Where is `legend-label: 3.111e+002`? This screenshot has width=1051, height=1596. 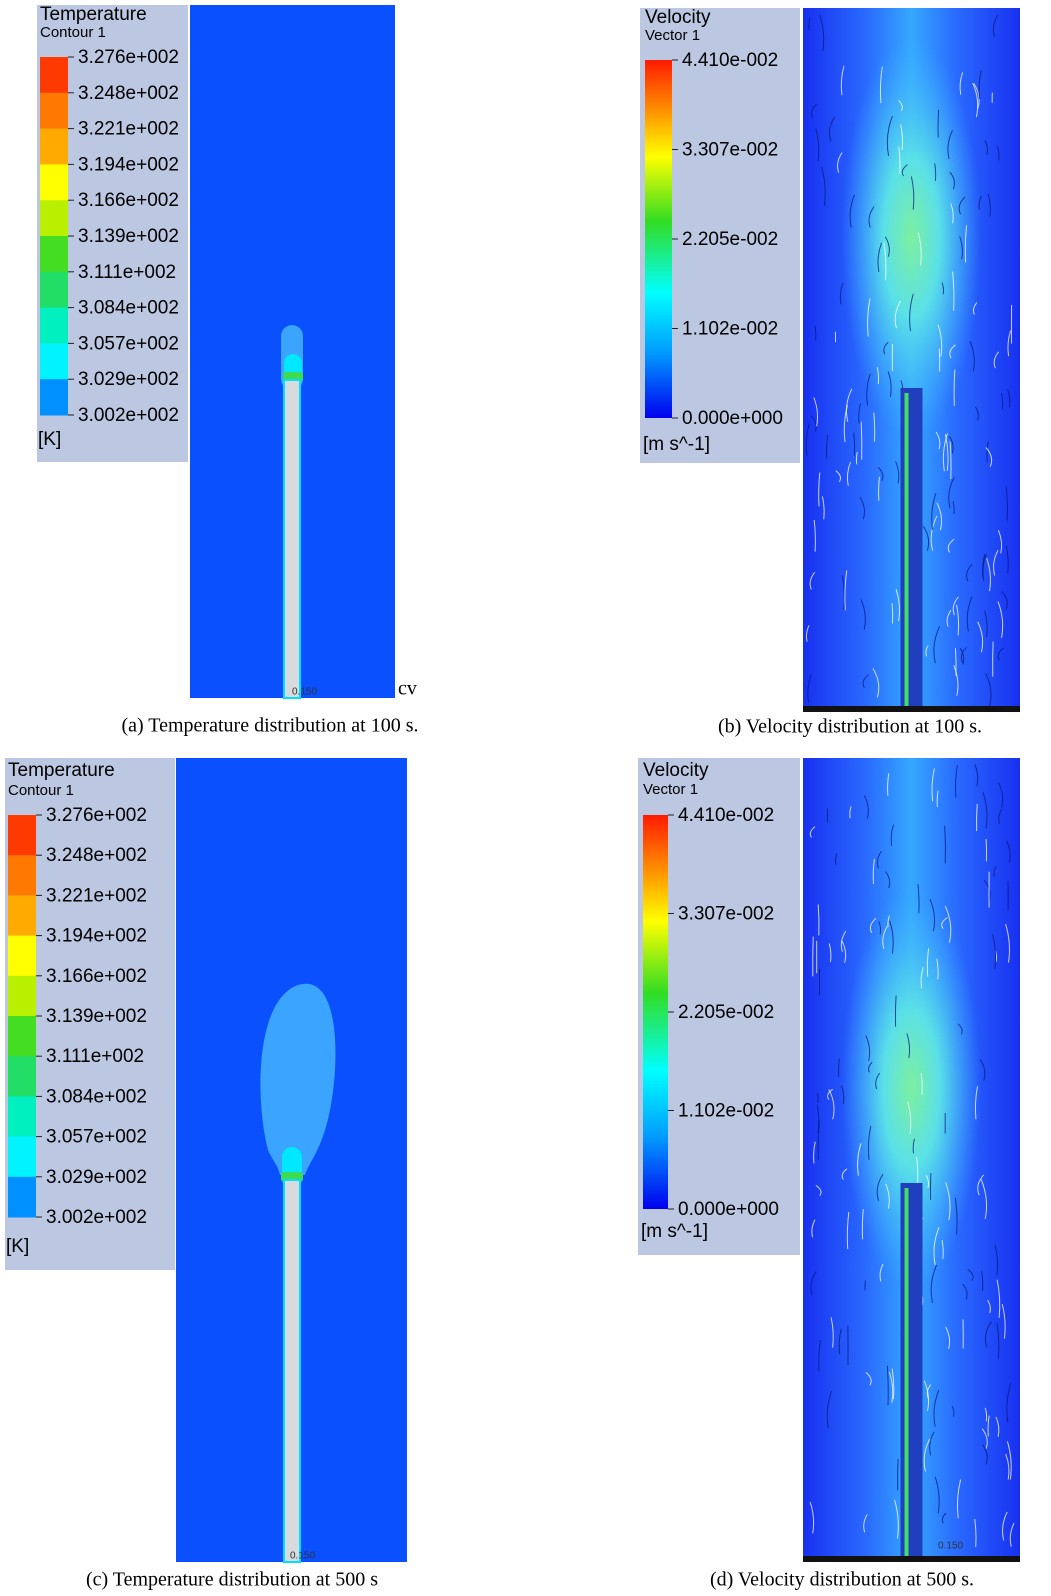 legend-label: 3.111e+002 is located at coordinates (127, 272).